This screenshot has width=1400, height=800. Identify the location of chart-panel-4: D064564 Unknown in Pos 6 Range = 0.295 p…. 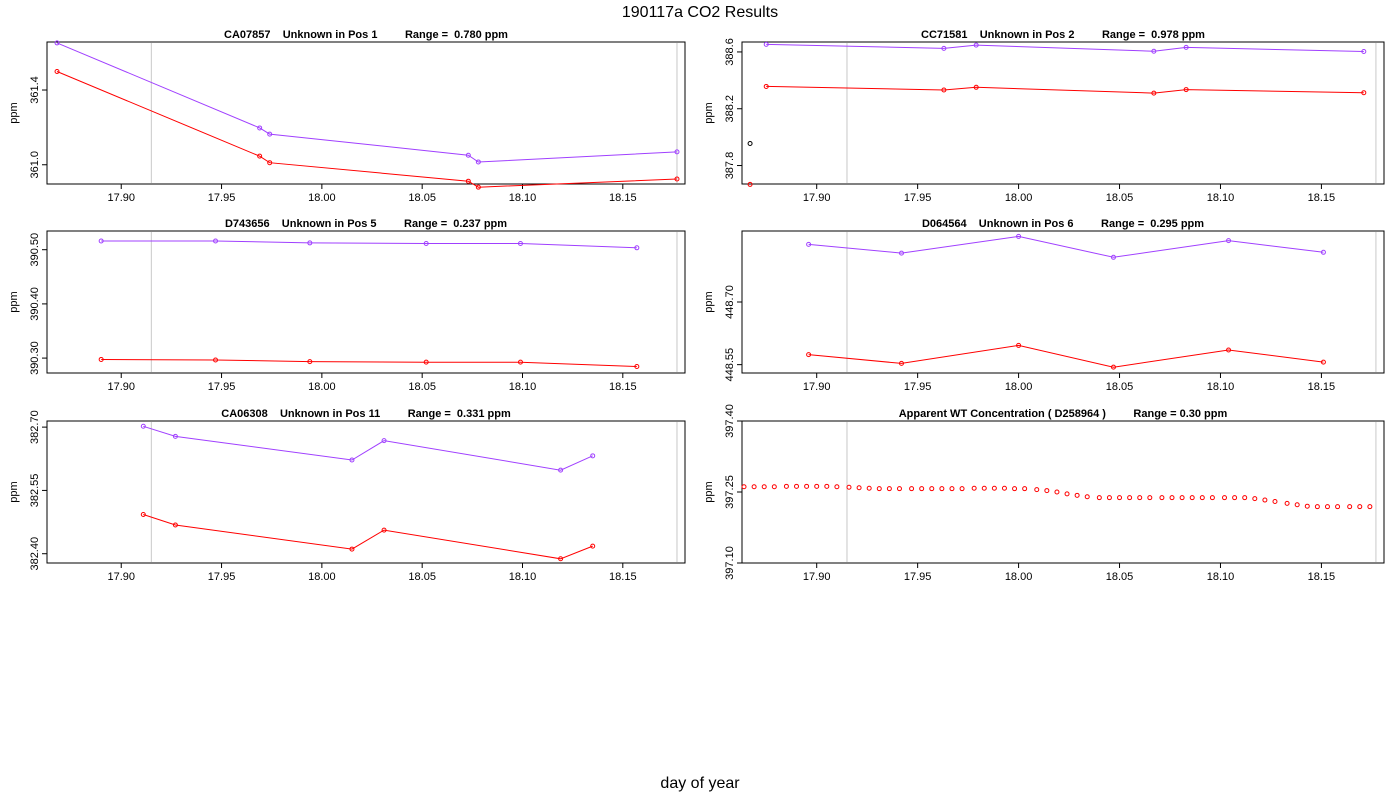
(1044, 305).